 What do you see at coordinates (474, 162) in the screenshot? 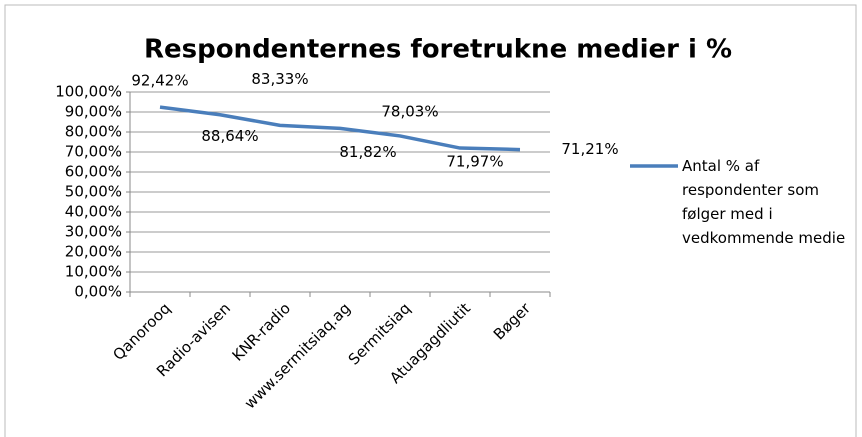
I see `data-label: 71,97%` at bounding box center [474, 162].